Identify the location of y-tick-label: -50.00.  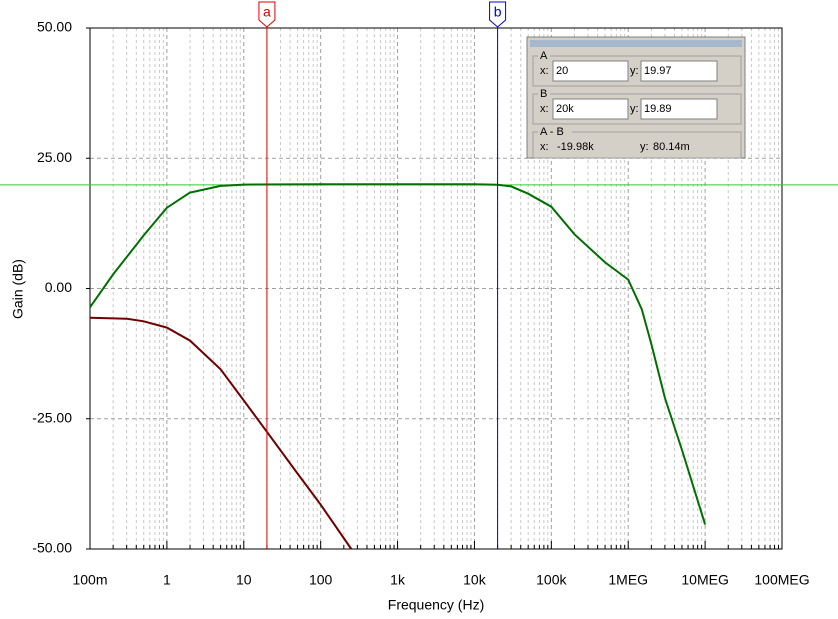
(52, 548).